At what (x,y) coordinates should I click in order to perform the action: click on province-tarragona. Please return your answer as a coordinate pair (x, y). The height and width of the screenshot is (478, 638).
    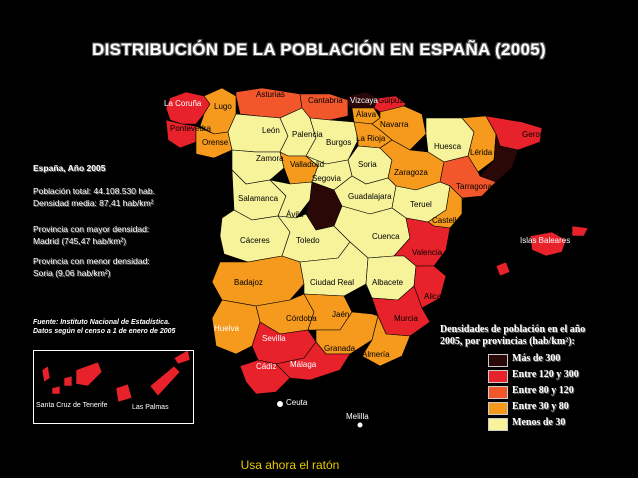
    Looking at the image, I should click on (468, 177).